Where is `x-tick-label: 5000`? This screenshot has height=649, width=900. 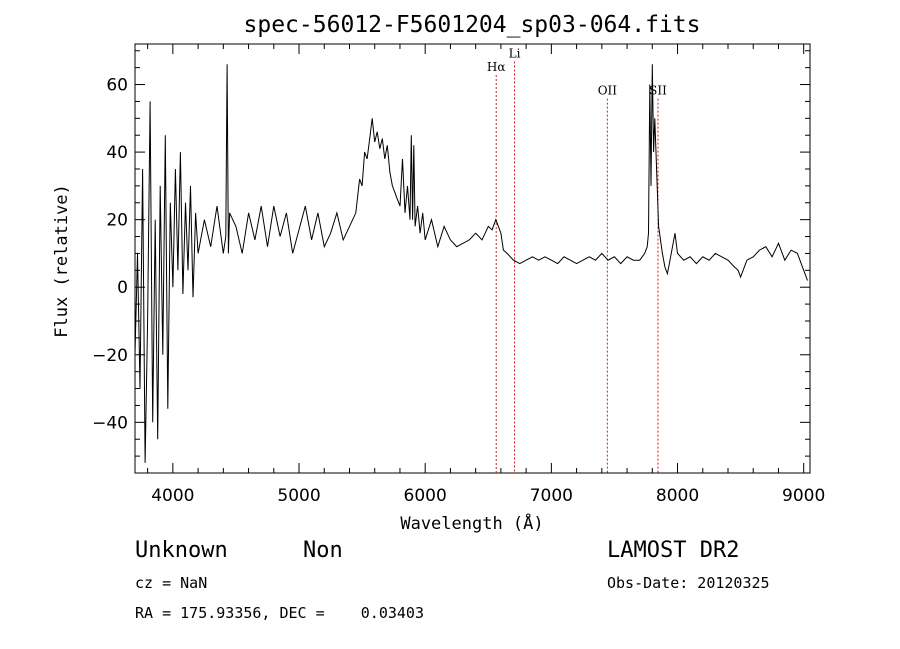 x-tick-label: 5000 is located at coordinates (298, 496).